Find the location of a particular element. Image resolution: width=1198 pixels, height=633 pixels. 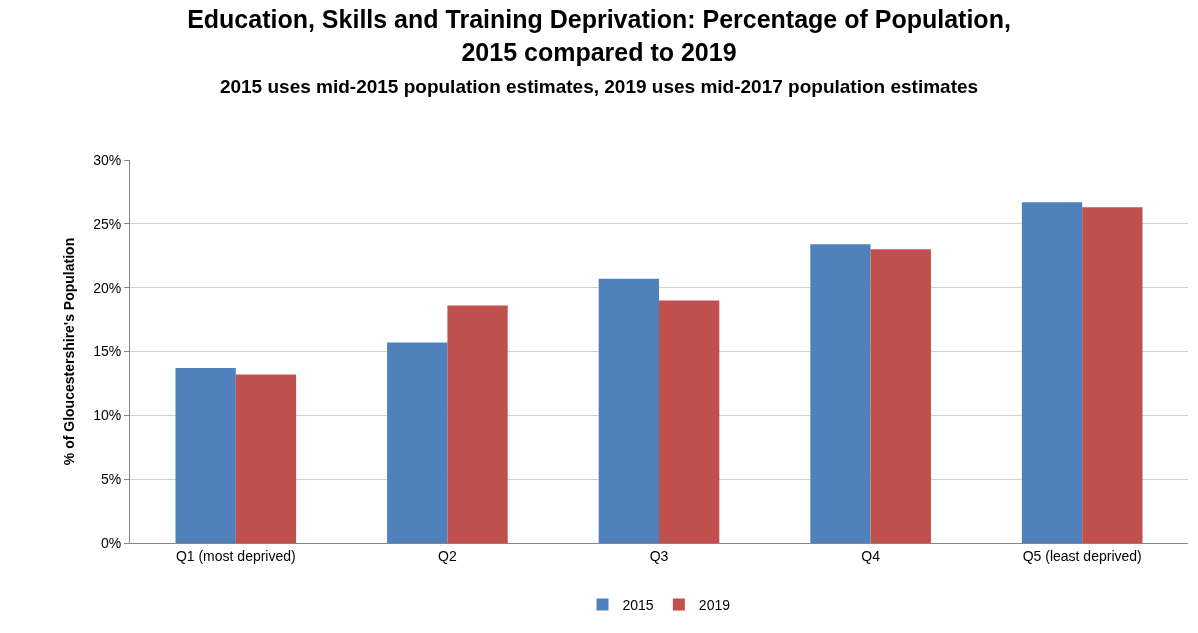

legend-label: 2015 is located at coordinates (638, 605).